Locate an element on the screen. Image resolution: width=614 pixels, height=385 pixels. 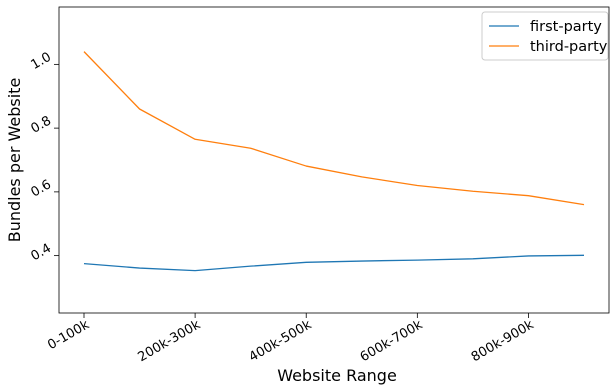
legend-label-third-party: third-party is located at coordinates (569, 47).